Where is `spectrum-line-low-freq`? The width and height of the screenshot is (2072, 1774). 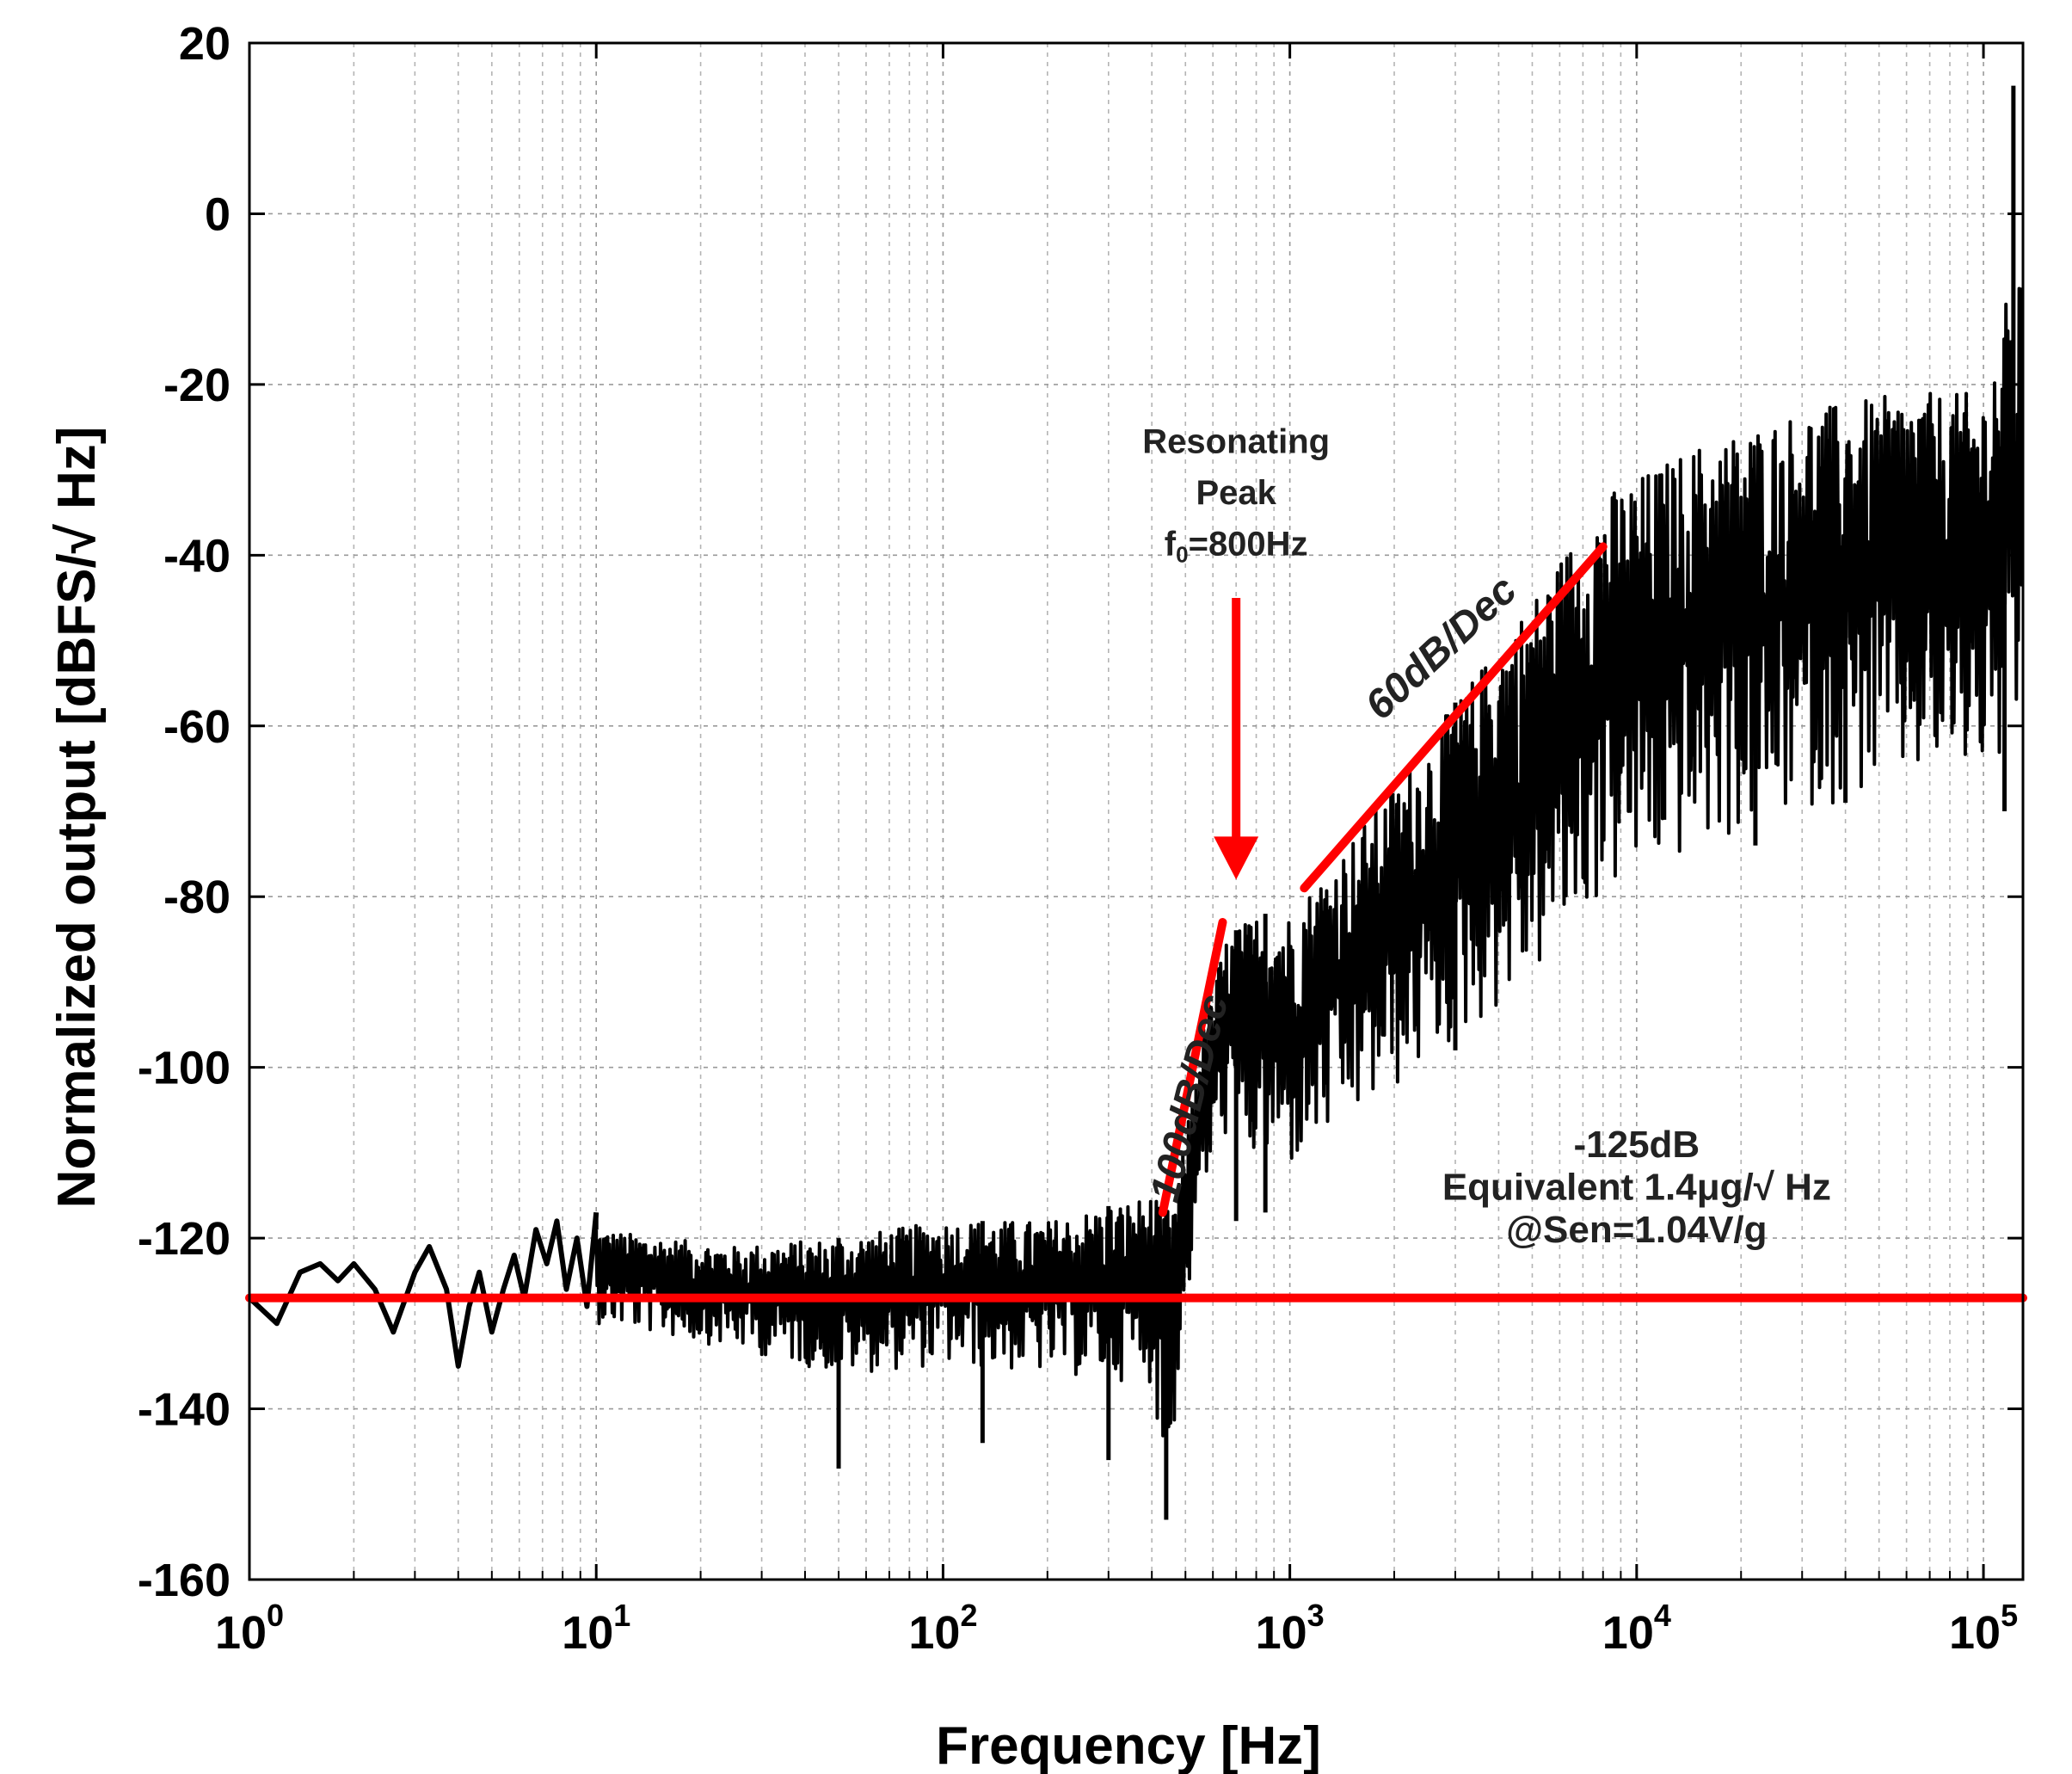
spectrum-line-low-freq is located at coordinates (424, 1290).